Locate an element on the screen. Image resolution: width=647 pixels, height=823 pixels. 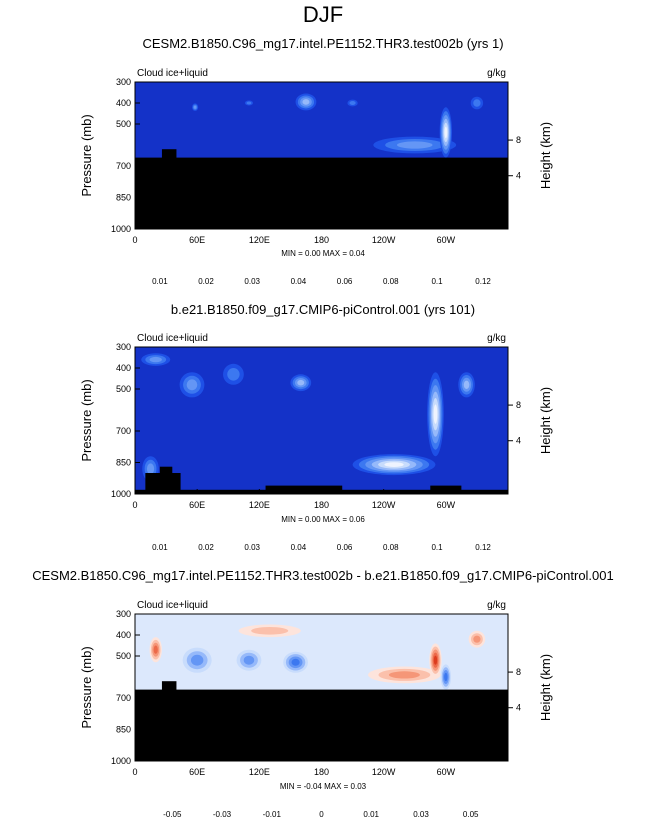
colorbar-label: -0.01 is located at coordinates (272, 814).